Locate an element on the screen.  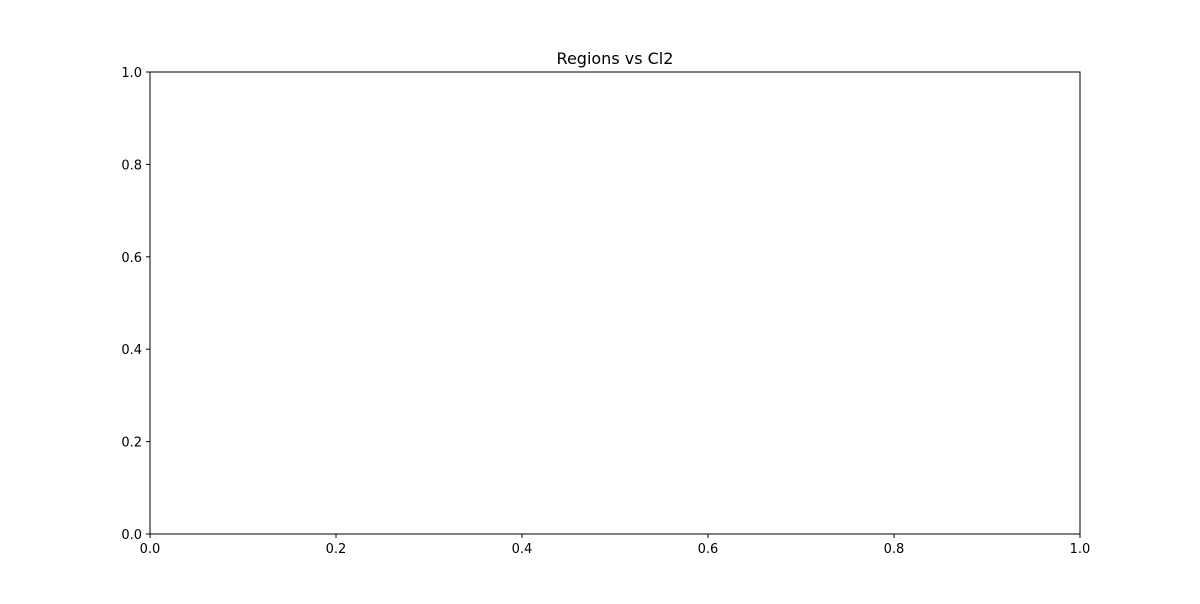
x-tick-label: 1.0 is located at coordinates (1080, 549).